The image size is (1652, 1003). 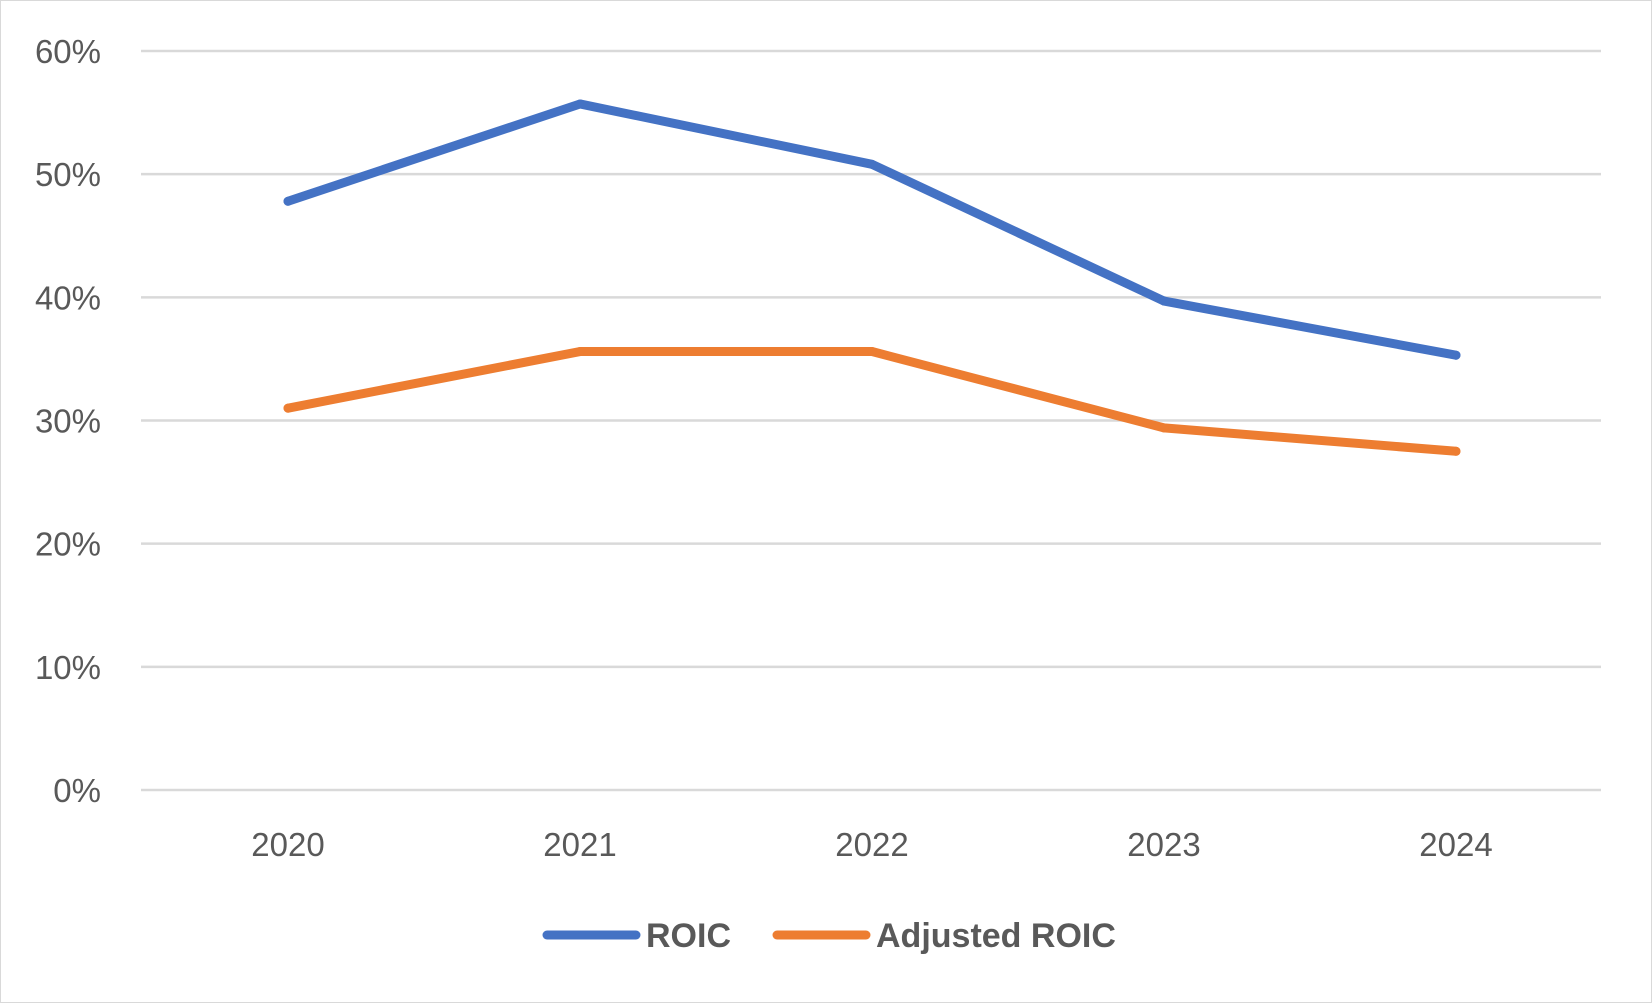 I want to click on x-axis-tick-labels: 2020 2021 2022 2023 2024, so click(x=871, y=844).